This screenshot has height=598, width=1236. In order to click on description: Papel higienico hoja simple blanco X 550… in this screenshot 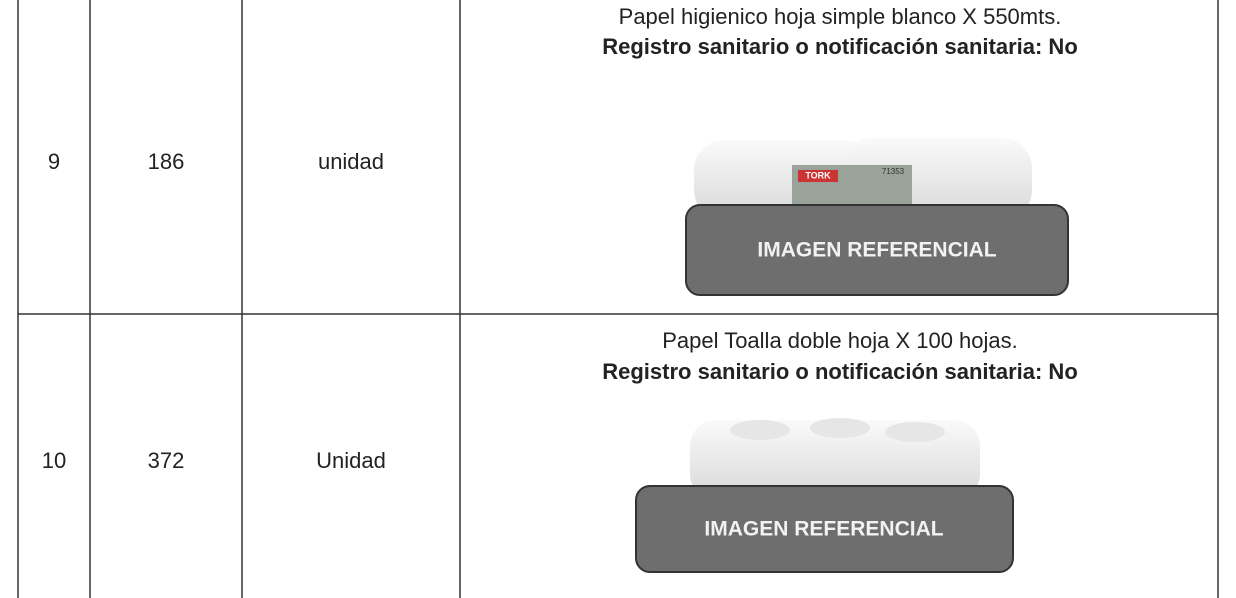, I will do `click(840, 16)`.